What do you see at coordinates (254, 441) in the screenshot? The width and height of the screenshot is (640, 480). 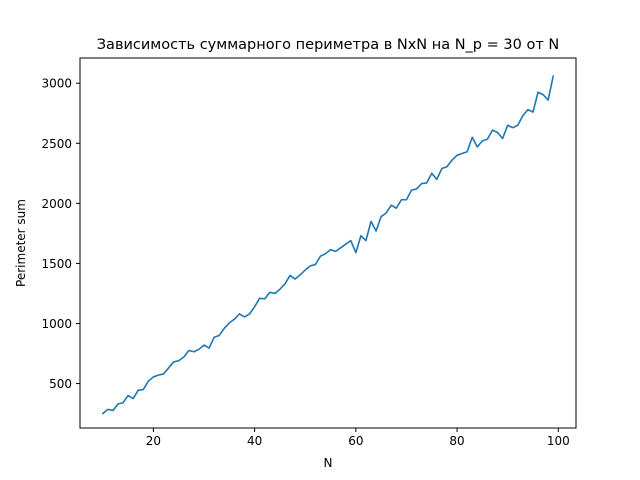 I see `x-tick-label: 40` at bounding box center [254, 441].